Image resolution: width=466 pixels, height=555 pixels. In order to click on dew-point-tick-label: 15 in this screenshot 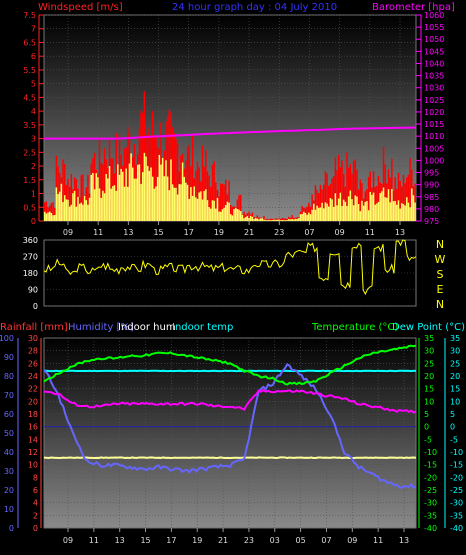, I will do `click(455, 389)`.